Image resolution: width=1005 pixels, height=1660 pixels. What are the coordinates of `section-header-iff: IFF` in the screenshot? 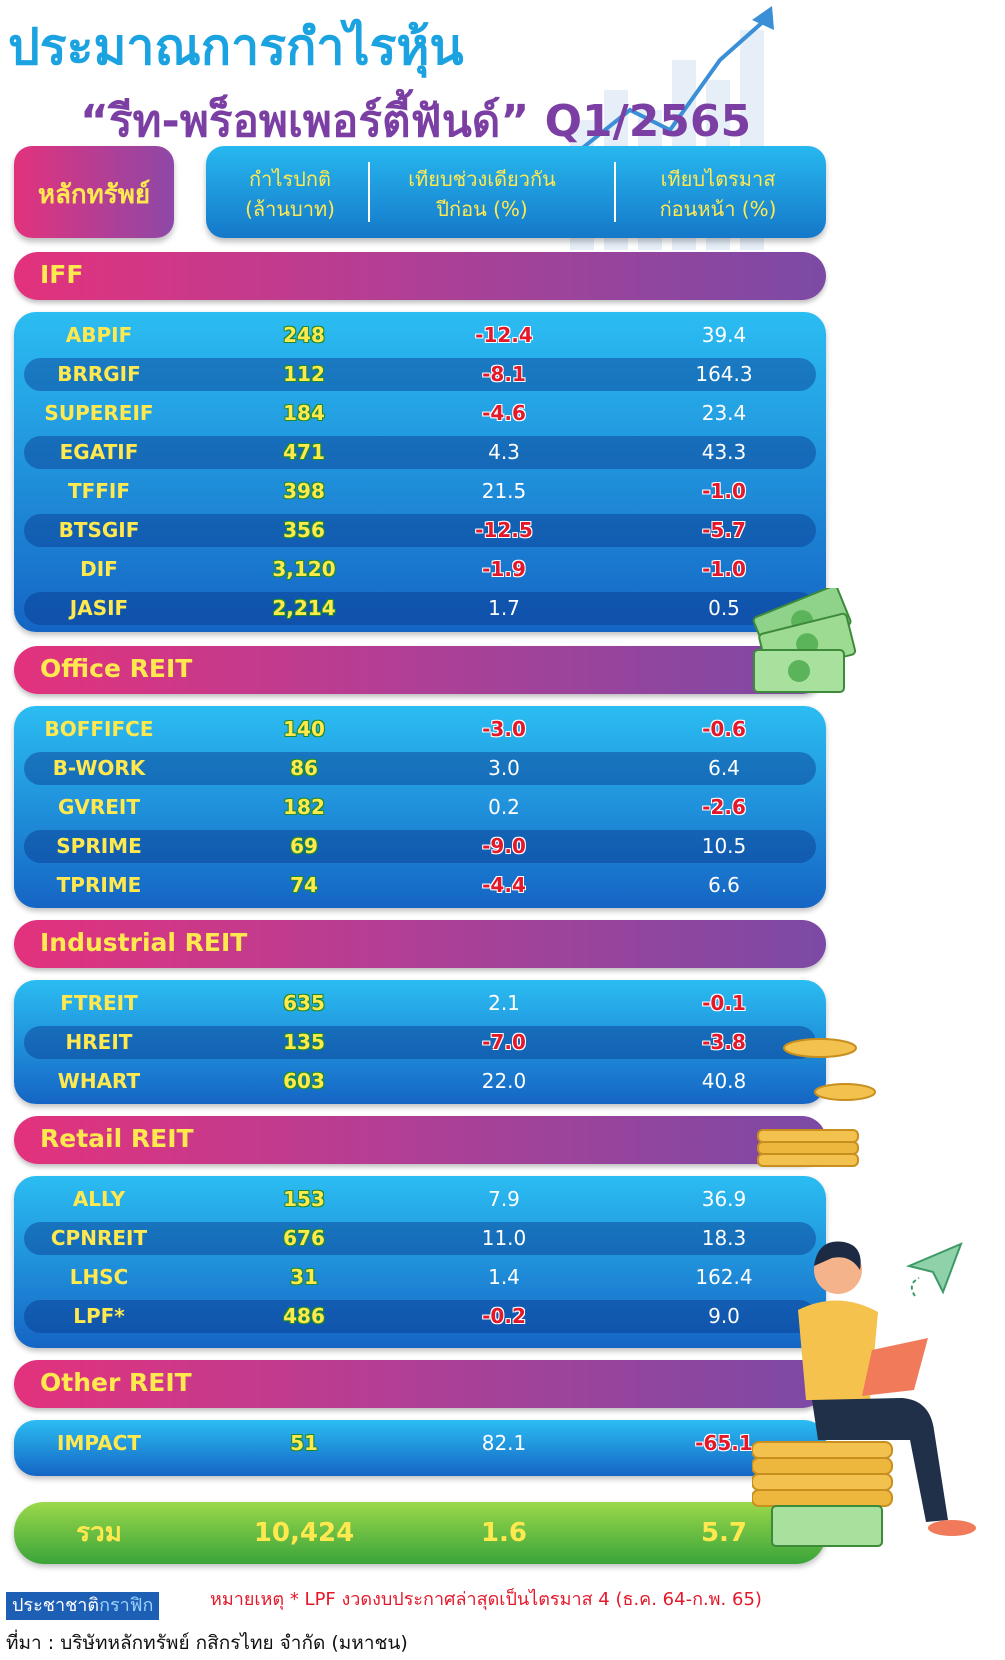 It's located at (420, 276).